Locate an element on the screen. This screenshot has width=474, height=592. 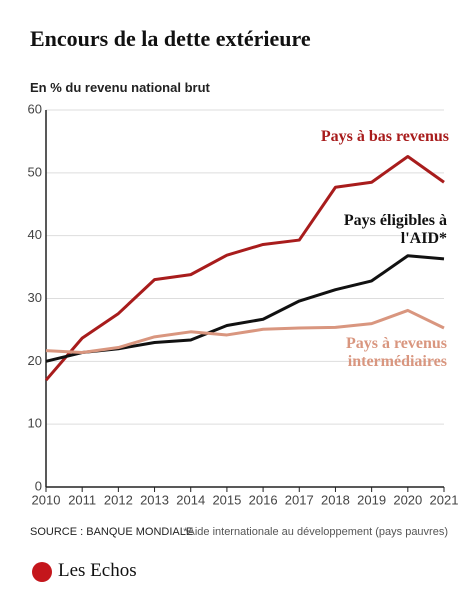
y-tick-label: 20 is located at coordinates (35, 360).